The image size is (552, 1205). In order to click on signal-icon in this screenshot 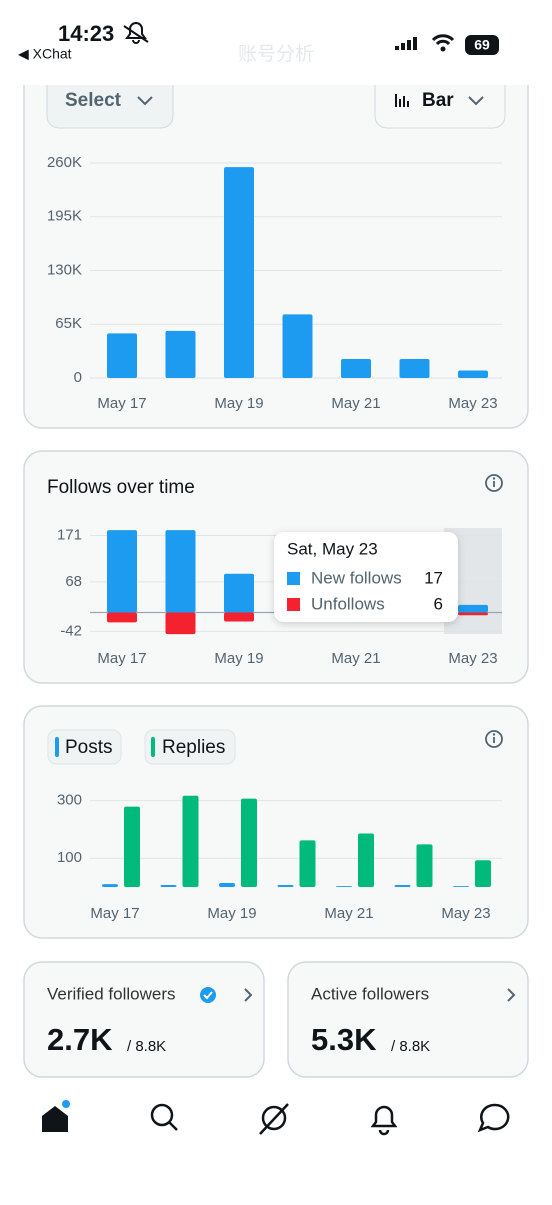, I will do `click(406, 43)`.